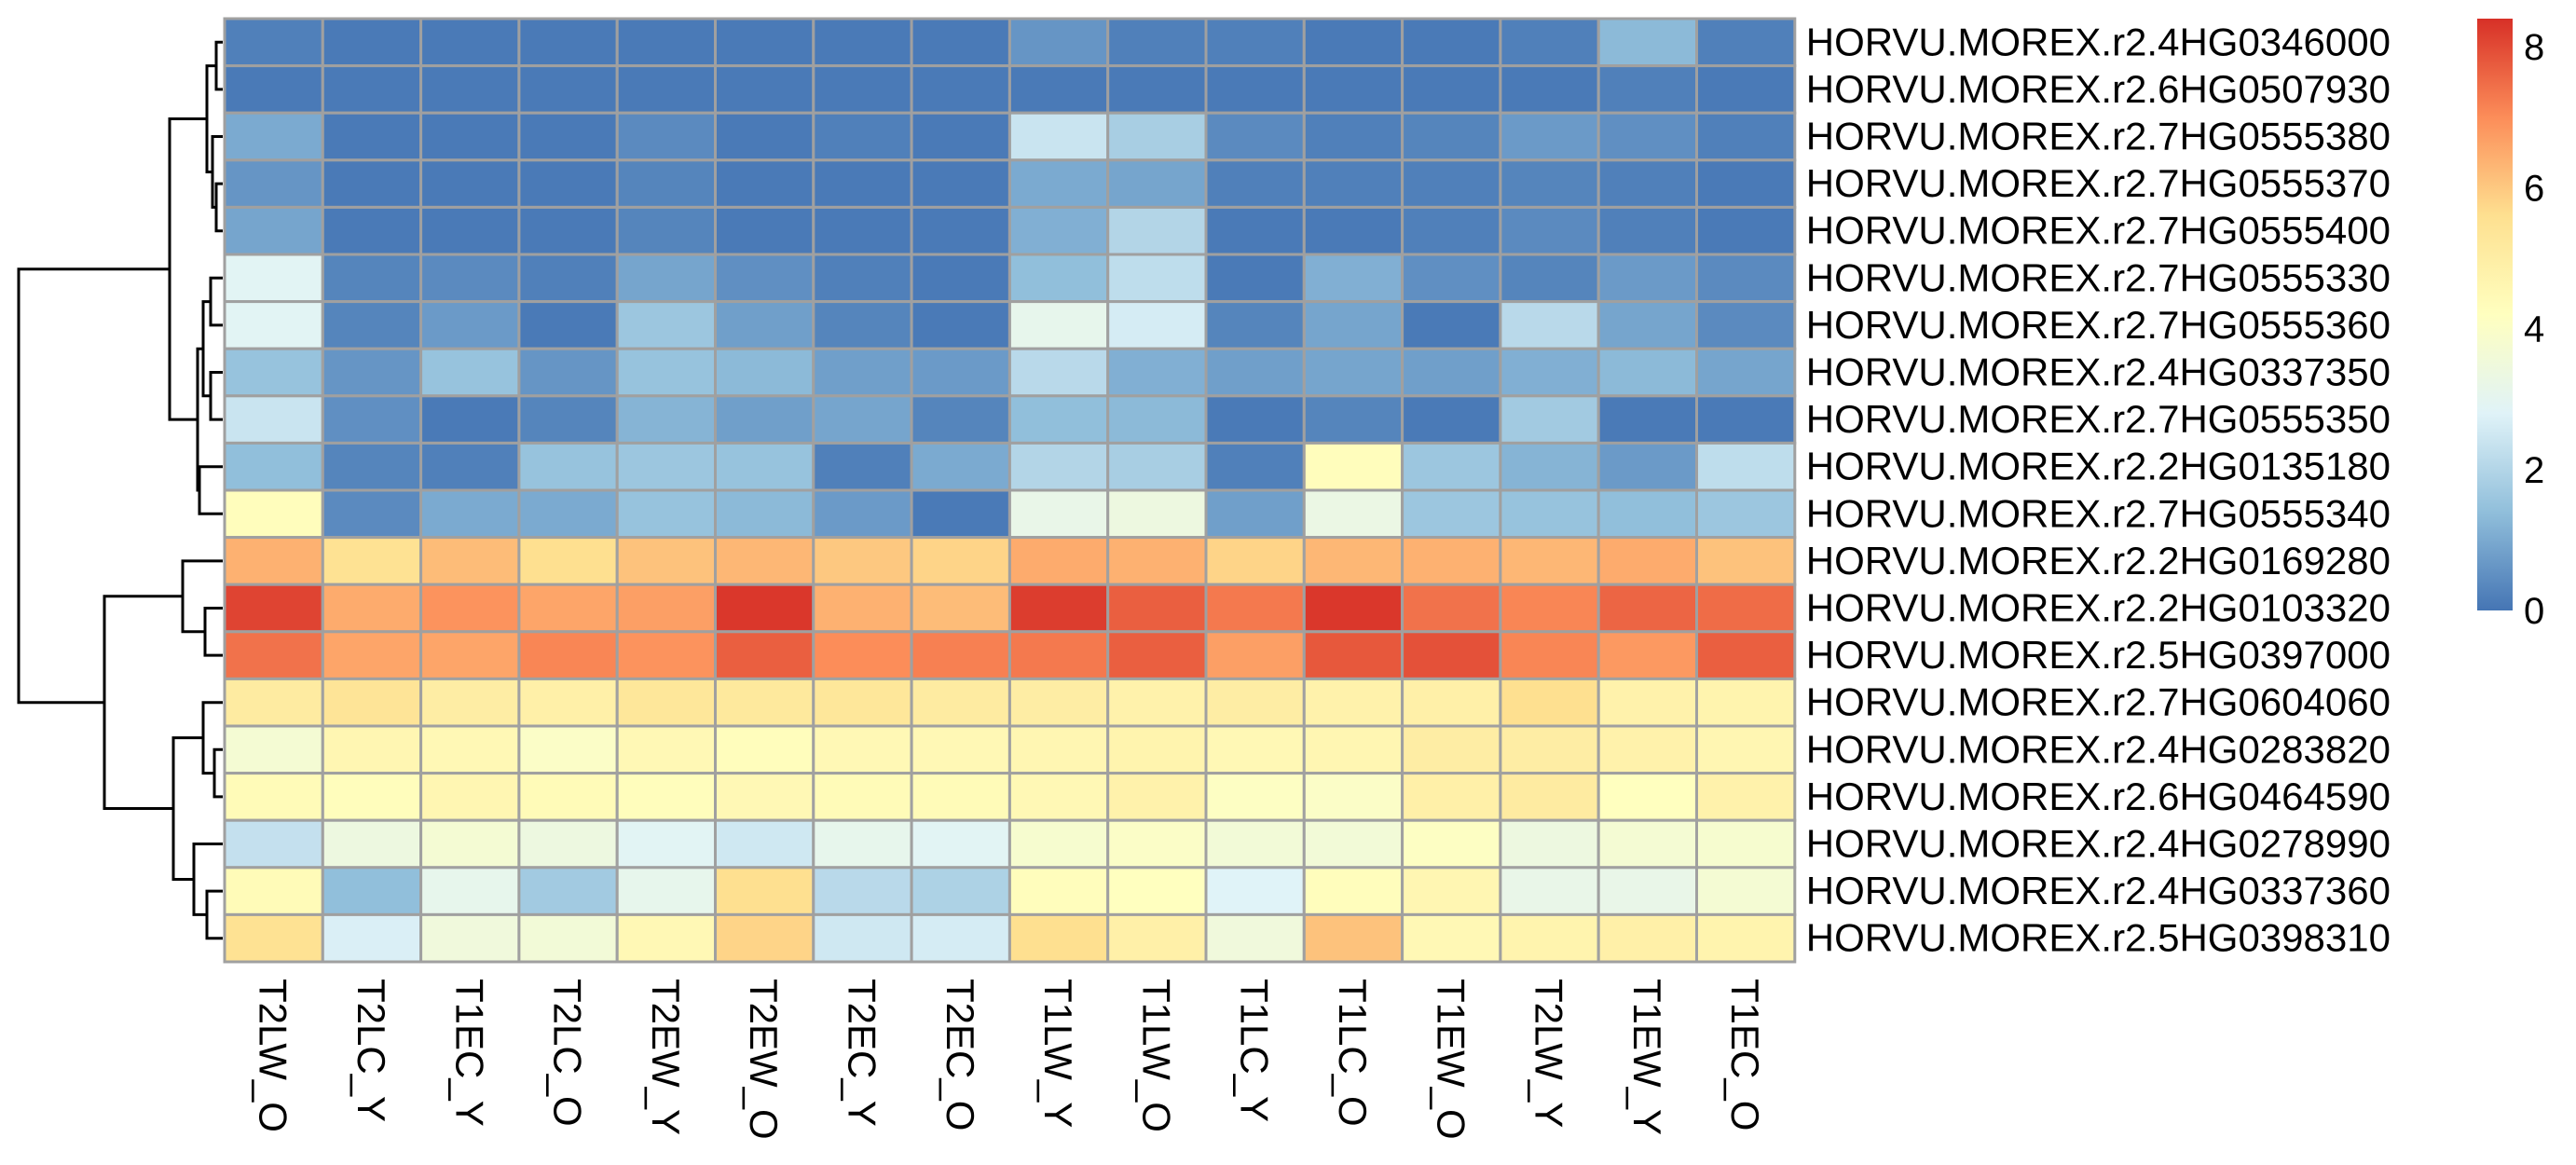 Image resolution: width=2576 pixels, height=1165 pixels. Describe the element at coordinates (568, 1053) in the screenshot. I see `column-label: T2LC_O` at that location.